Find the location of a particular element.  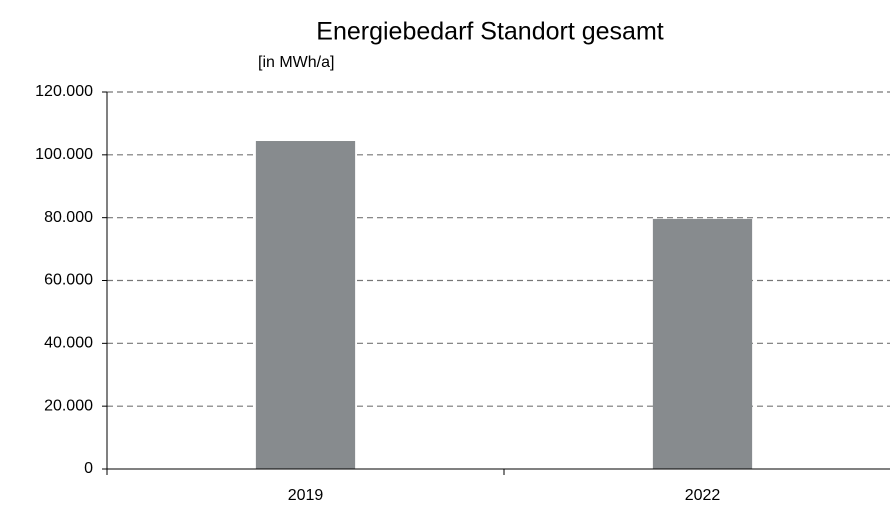

chart-title: Energiebedarf Standort gesamt is located at coordinates (489, 32).